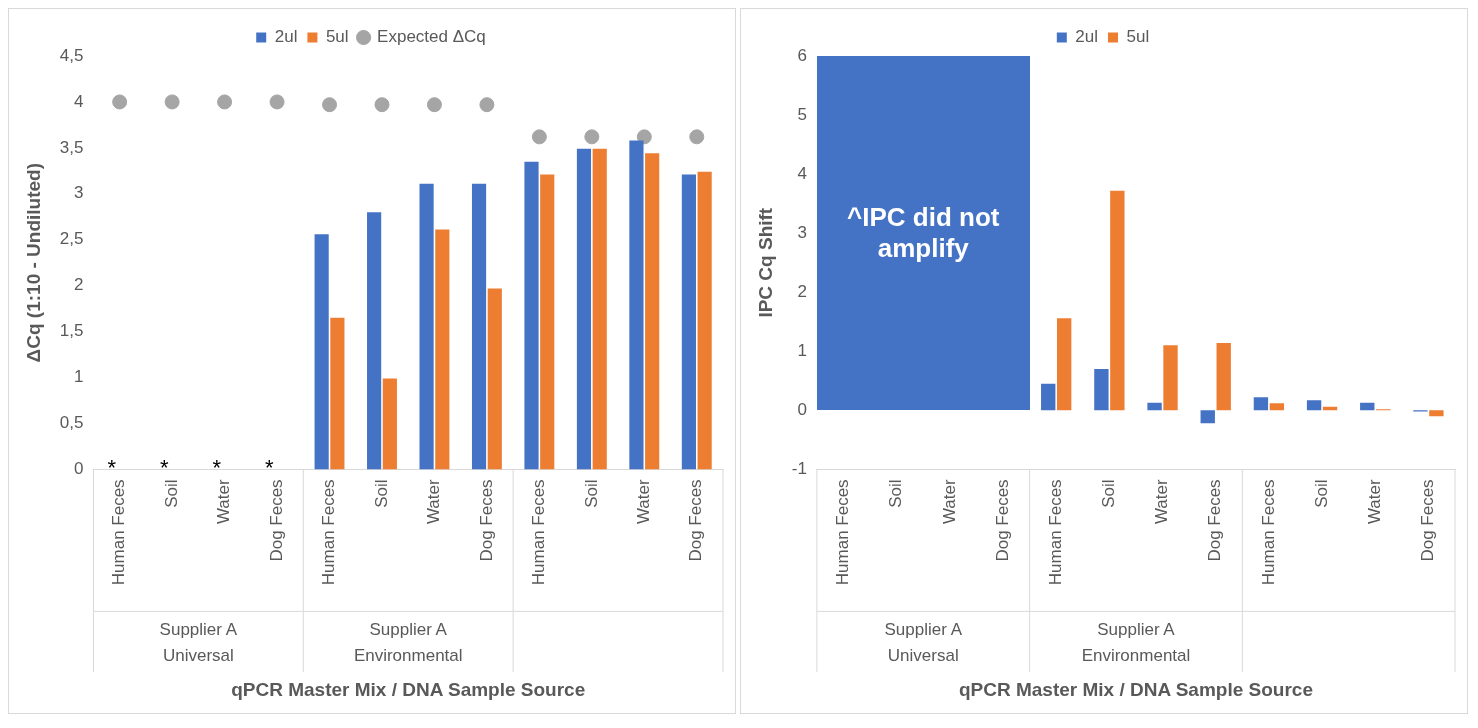 This screenshot has width=1478, height=728. Describe the element at coordinates (71, 423) in the screenshot. I see `y-tick-label: 0,5` at that location.